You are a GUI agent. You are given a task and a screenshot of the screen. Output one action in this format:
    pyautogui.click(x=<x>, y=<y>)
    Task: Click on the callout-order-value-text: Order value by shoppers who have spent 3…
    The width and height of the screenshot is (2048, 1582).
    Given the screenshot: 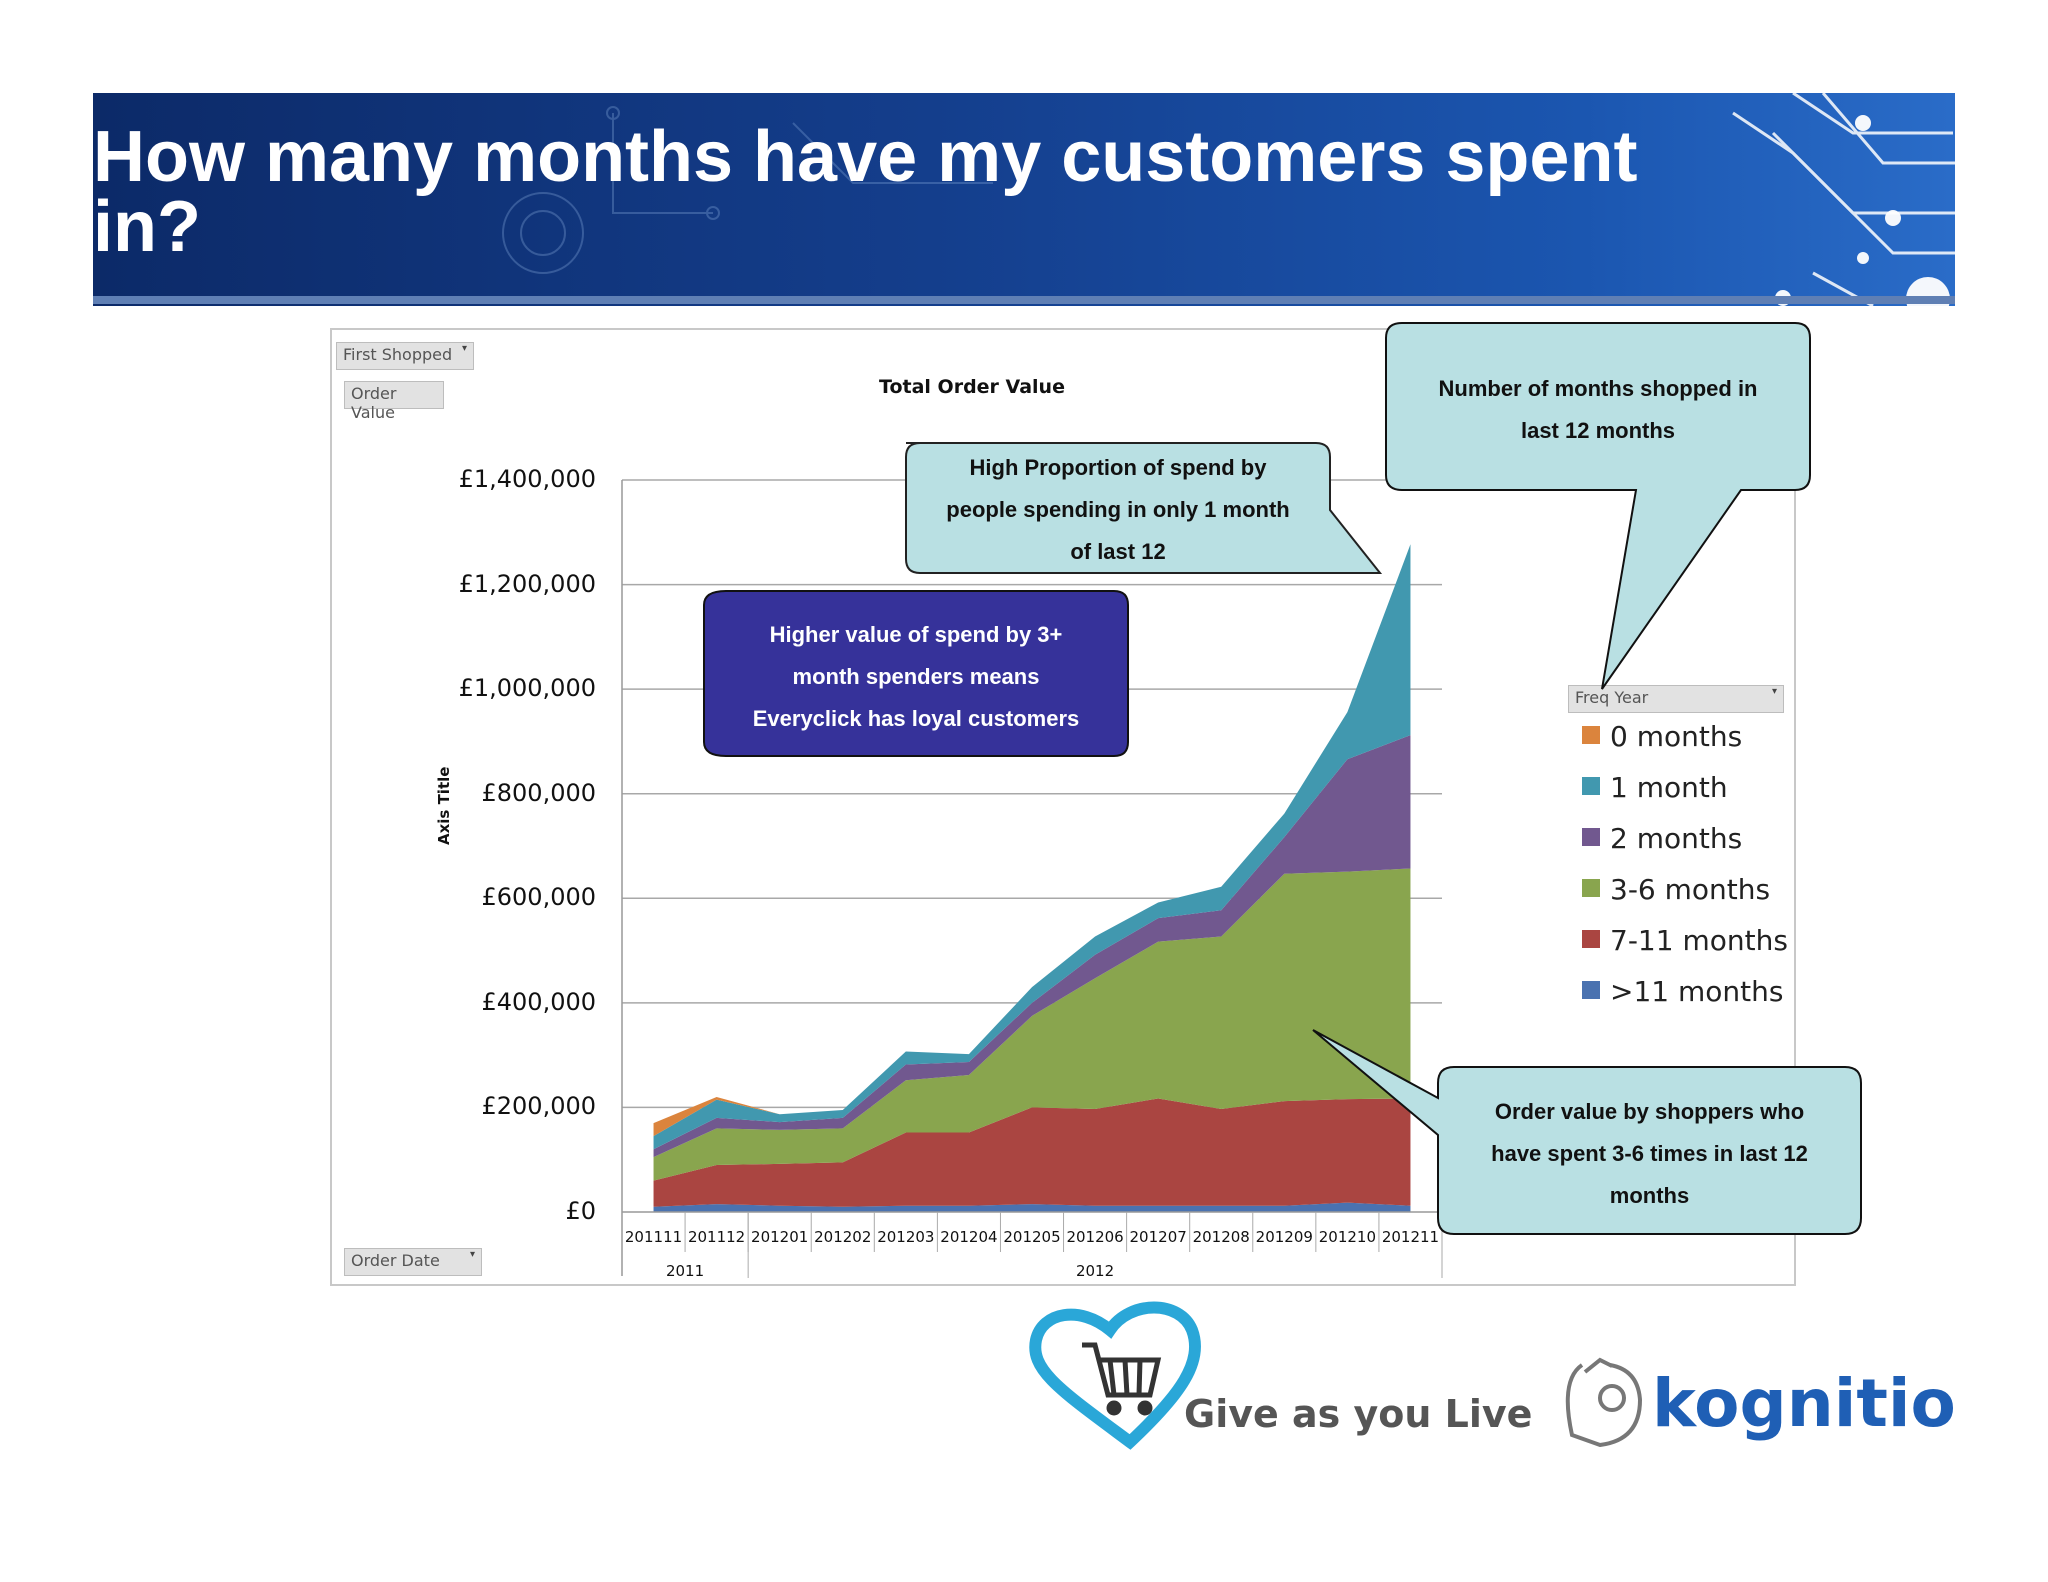 What is the action you would take?
    pyautogui.click(x=1649, y=1154)
    